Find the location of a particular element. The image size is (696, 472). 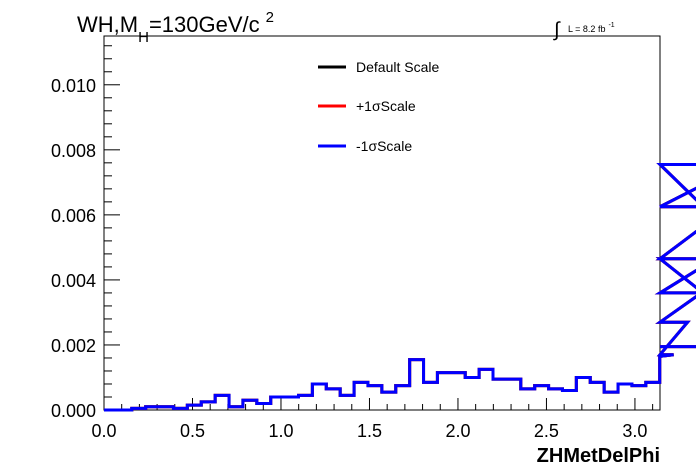

x-tick-label: 1.5 is located at coordinates (369, 431).